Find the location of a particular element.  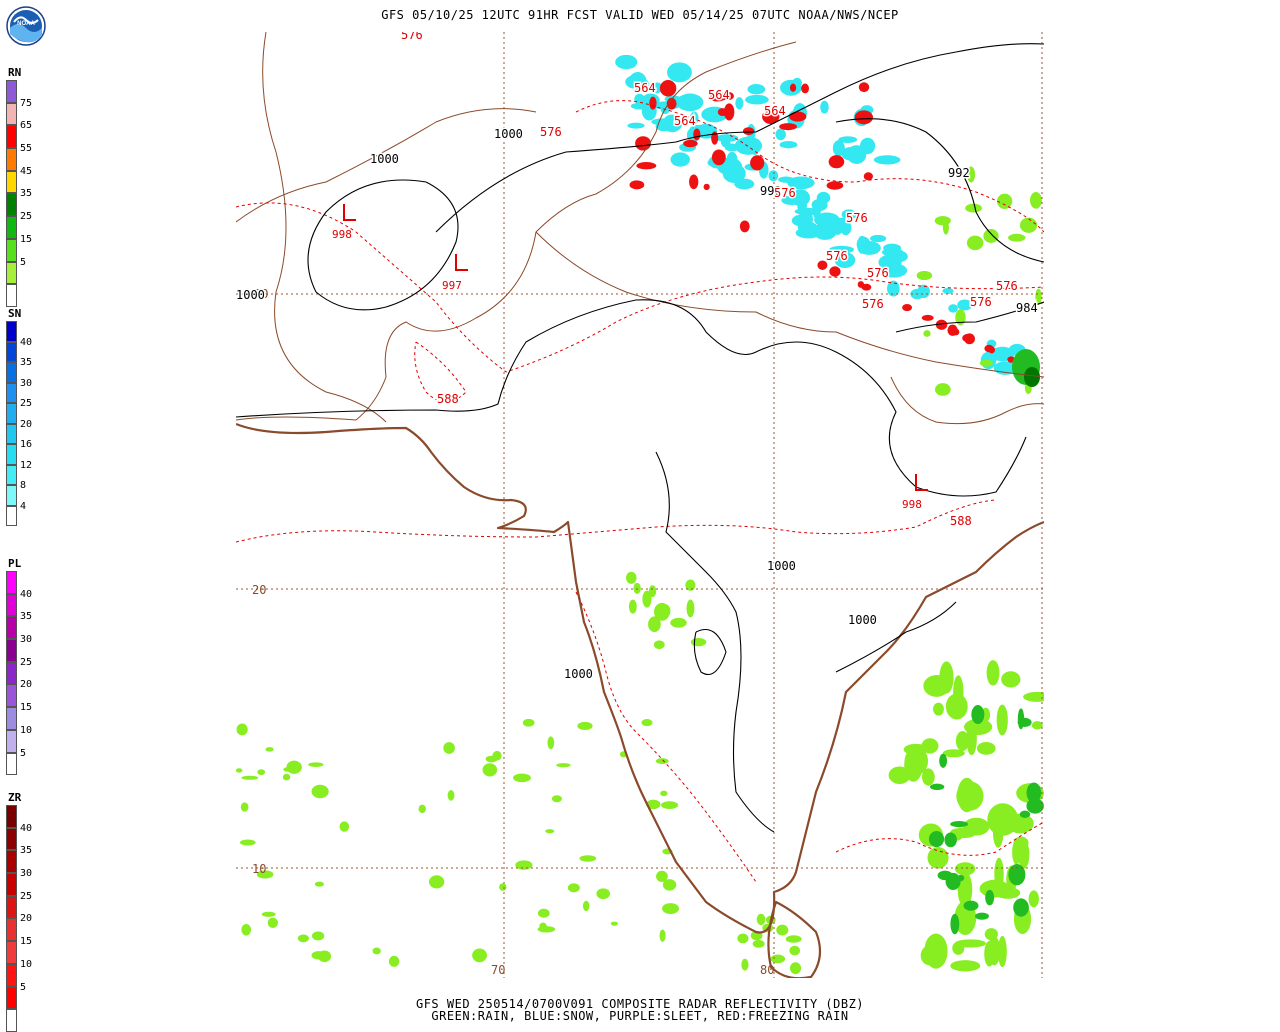

legend-freezing-rain: ZR 40 35 30 25 20 15 10 5 is located at coordinates (27, 911).